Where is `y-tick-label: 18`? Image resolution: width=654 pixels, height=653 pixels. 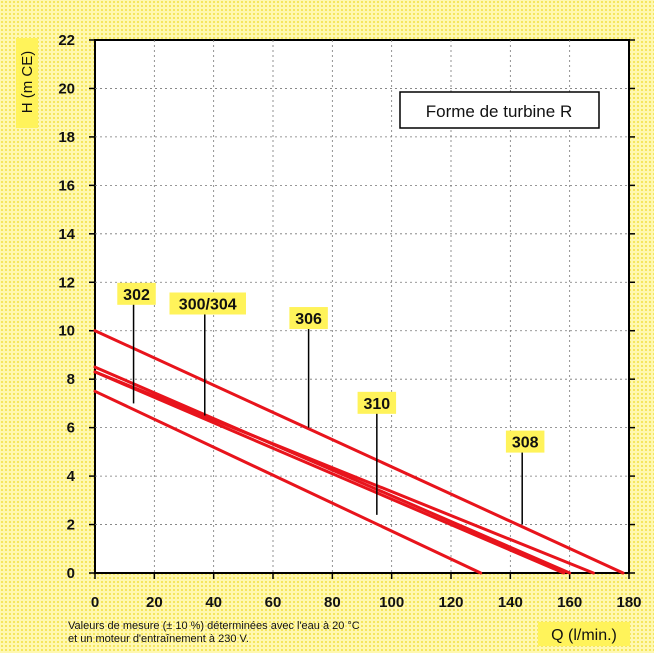 y-tick-label: 18 is located at coordinates (66, 137).